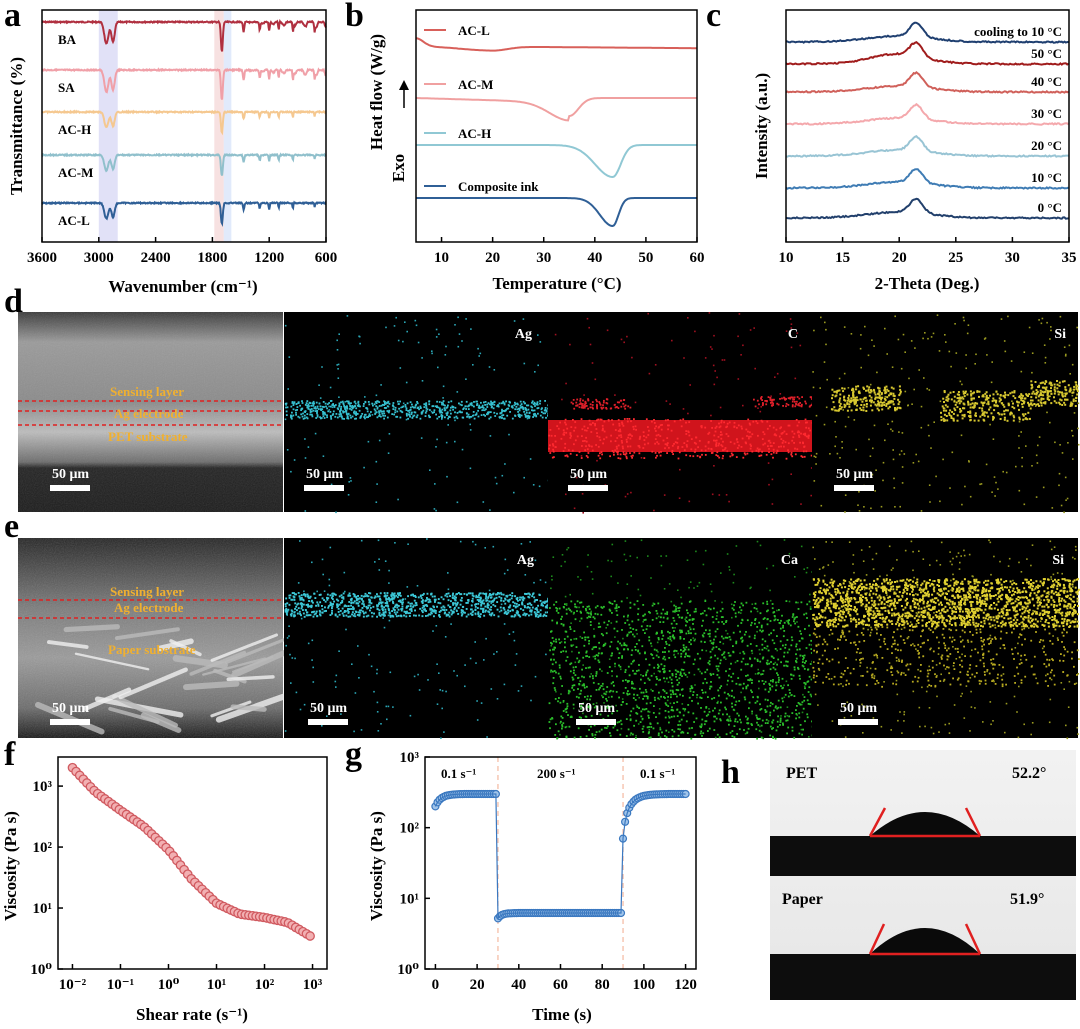  Describe the element at coordinates (697, 258) in the screenshot. I see `x-tick-label: 60` at that location.